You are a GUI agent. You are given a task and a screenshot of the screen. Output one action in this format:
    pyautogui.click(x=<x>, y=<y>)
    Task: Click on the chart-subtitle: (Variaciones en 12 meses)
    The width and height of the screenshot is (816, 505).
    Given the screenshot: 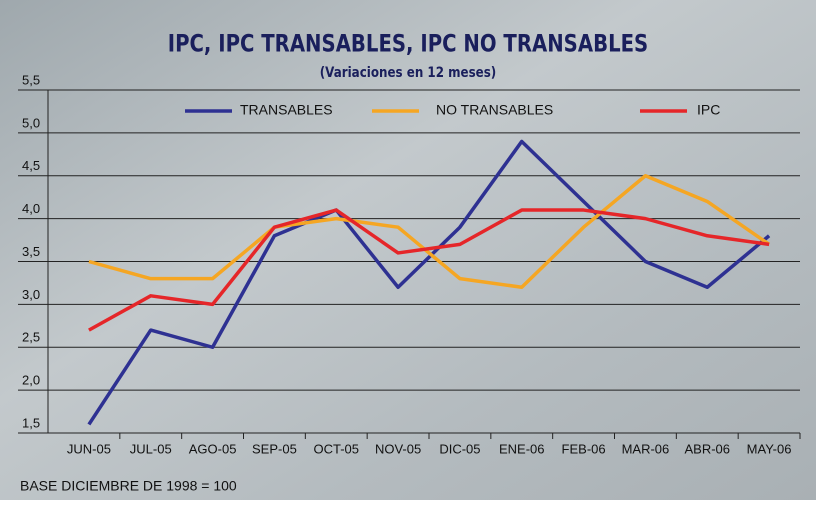 What is the action you would take?
    pyautogui.click(x=408, y=73)
    